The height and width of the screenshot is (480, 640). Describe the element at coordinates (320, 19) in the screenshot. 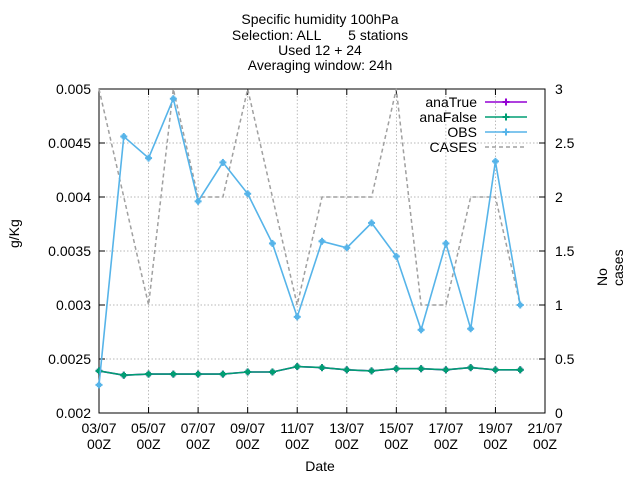

I see `title-line-1: Specific humidity 100hPa` at that location.